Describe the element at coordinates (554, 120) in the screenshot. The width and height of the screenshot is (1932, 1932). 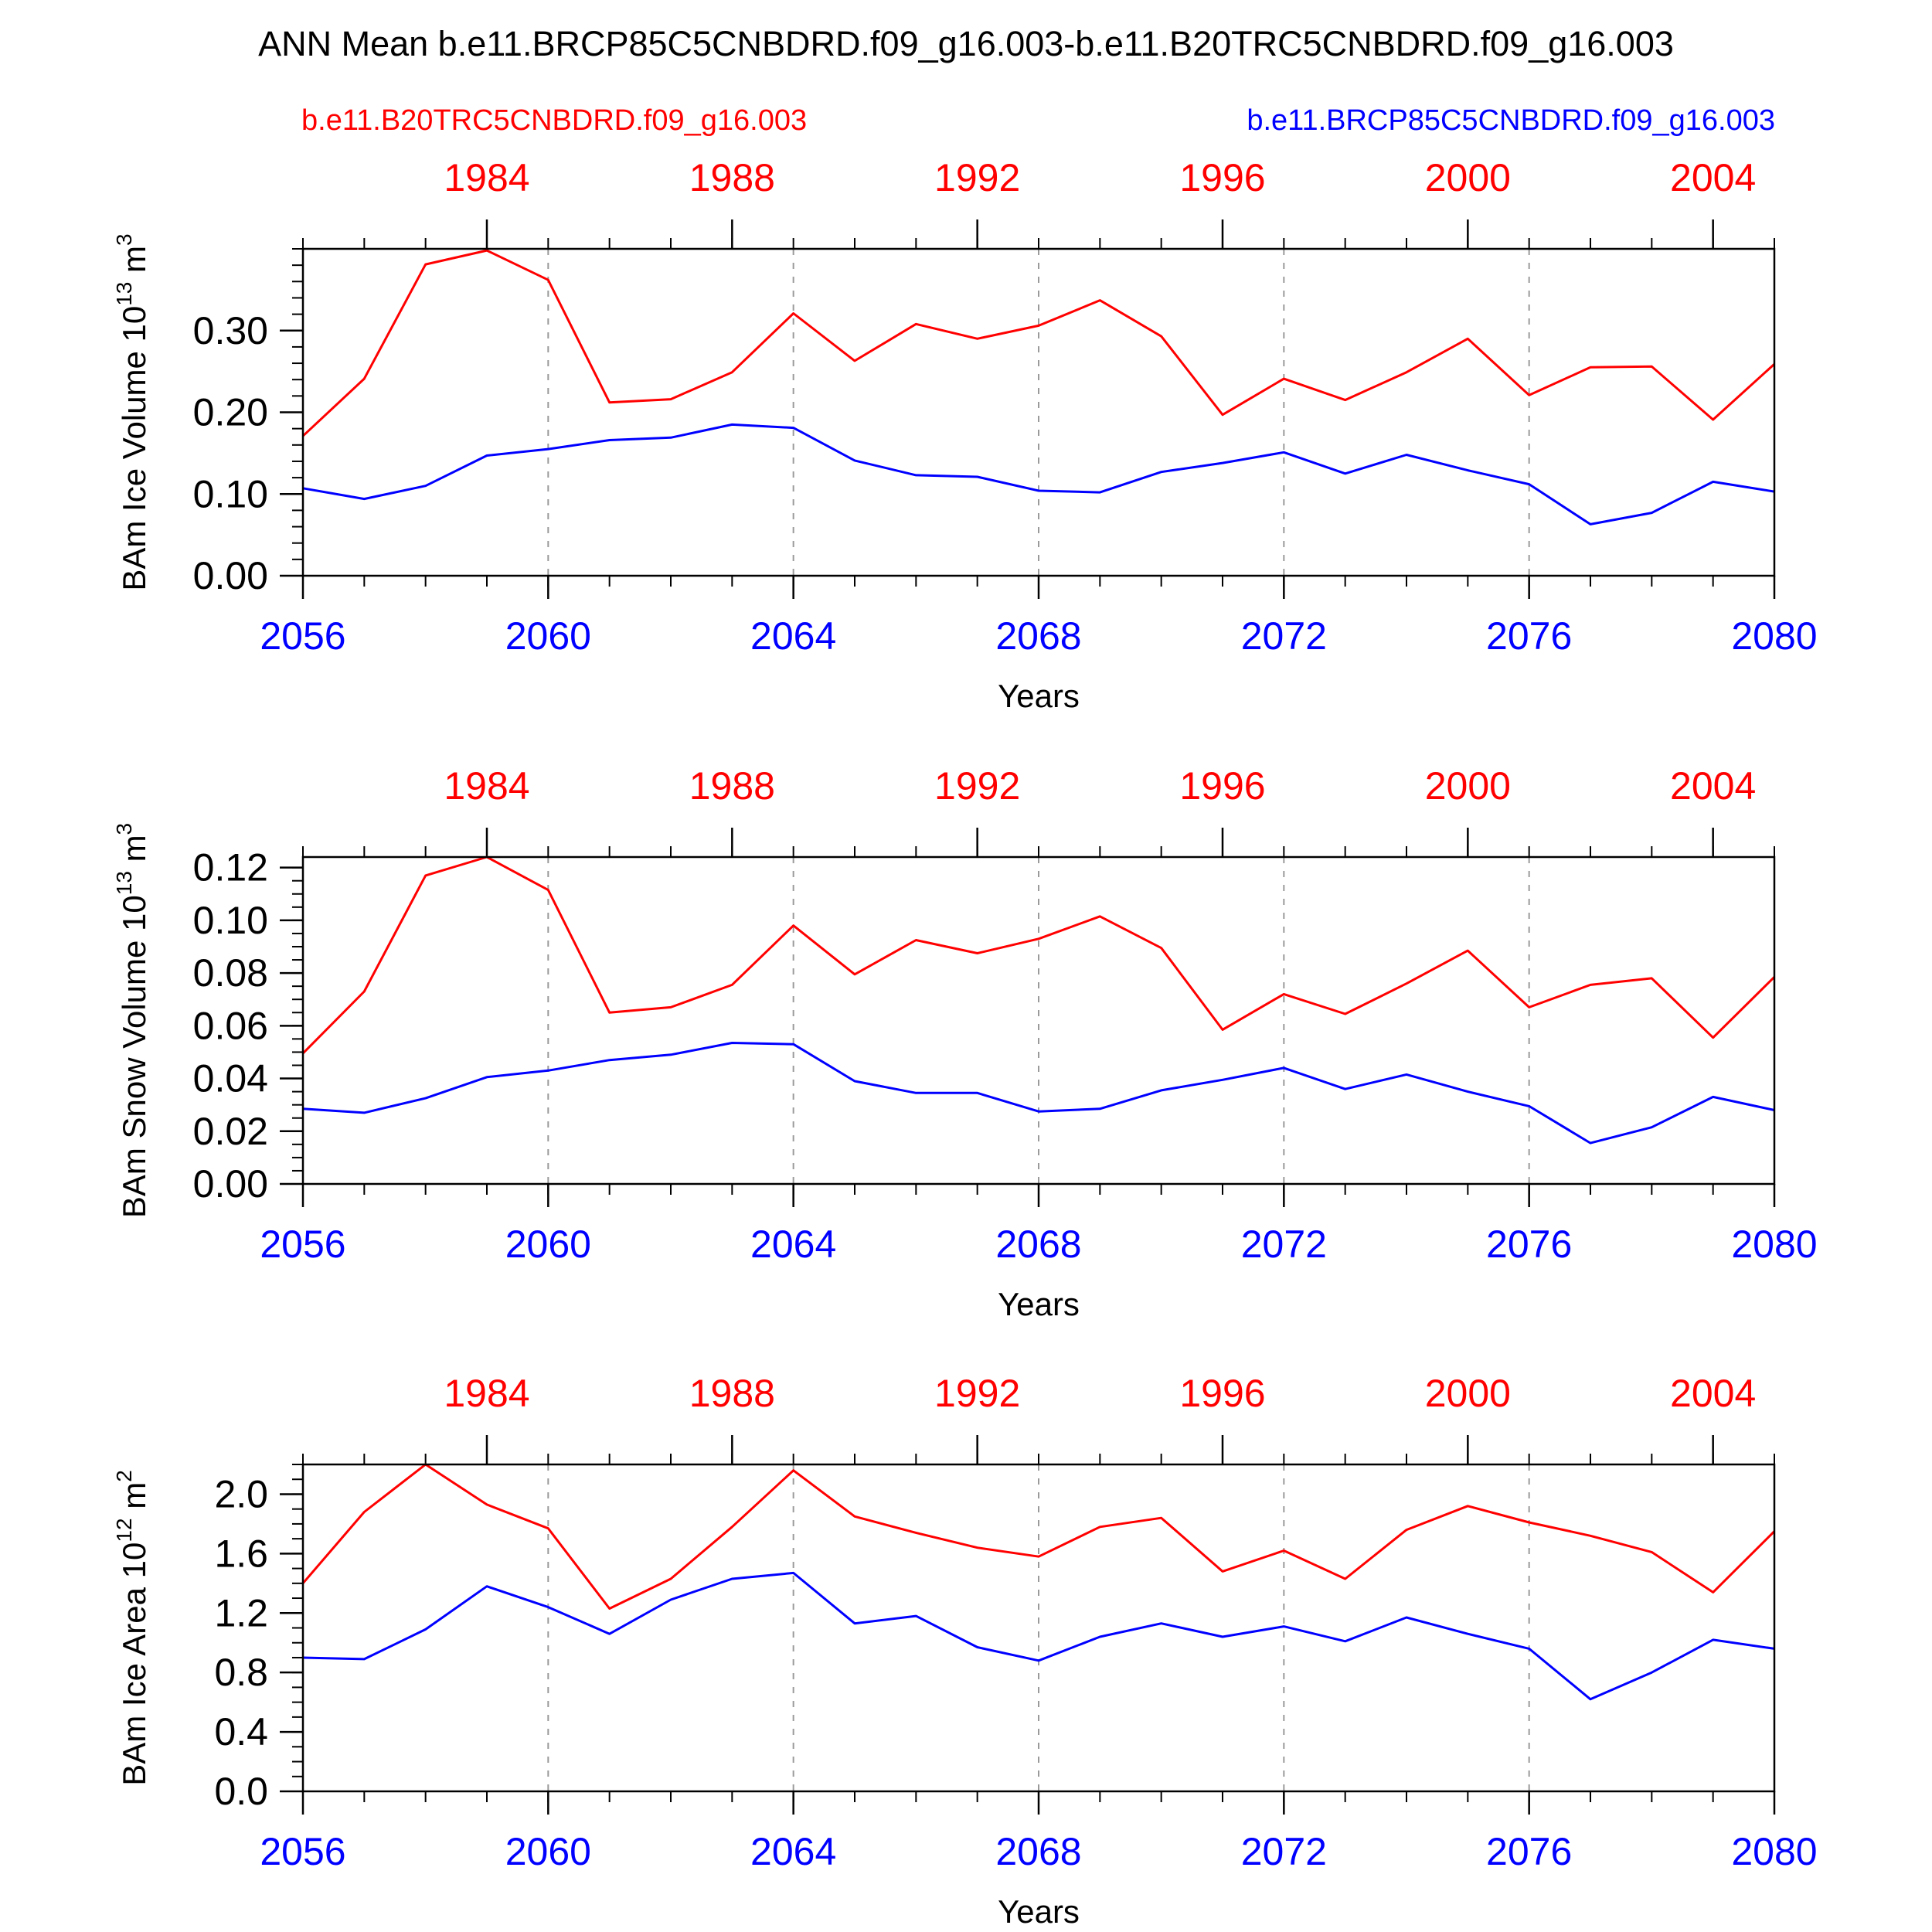
I see `legend-red-label: b.e11.B20TRC5CNBDRD.f09_g16.003` at that location.